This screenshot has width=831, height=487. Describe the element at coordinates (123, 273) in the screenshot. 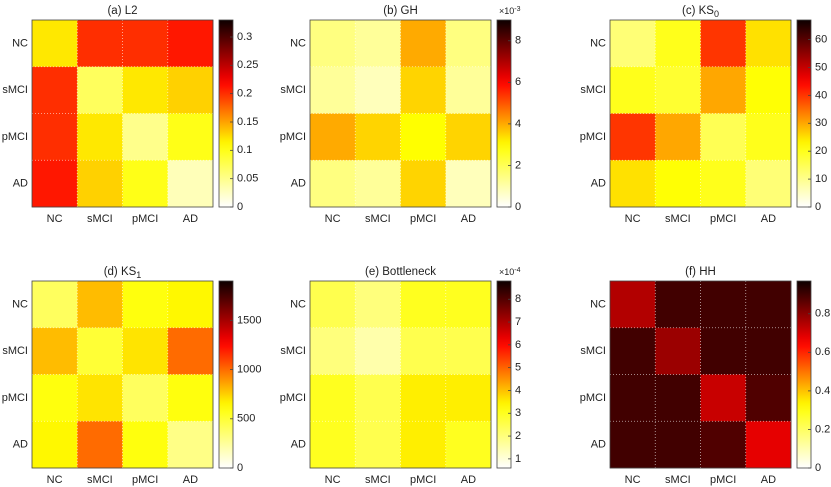

I see `panel-title: (d) KS1` at that location.